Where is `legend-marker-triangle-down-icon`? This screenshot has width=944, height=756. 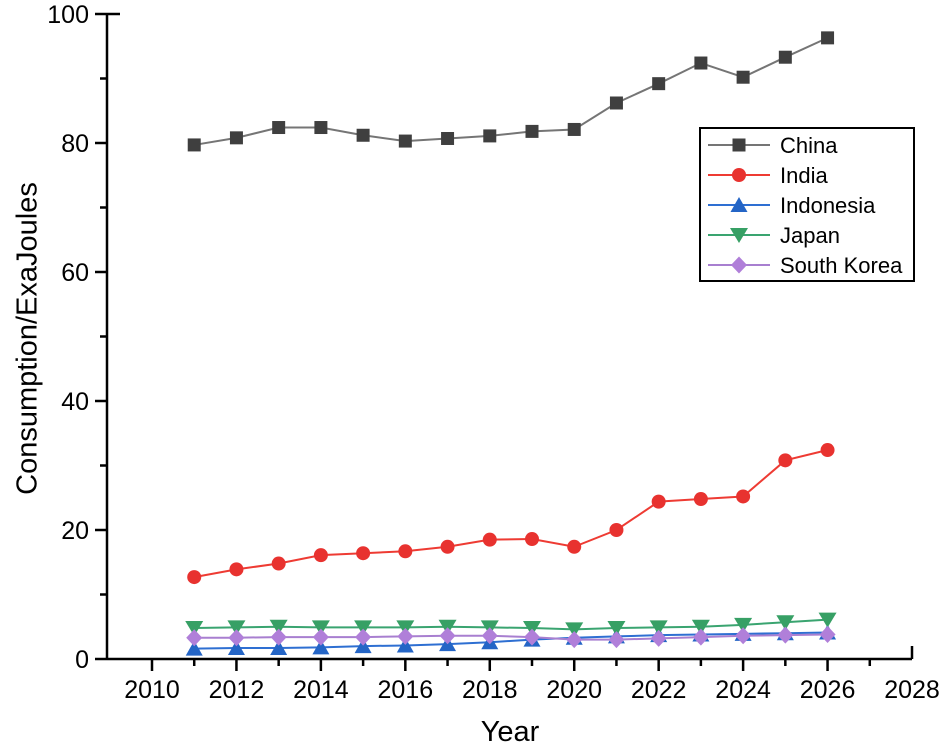
legend-marker-triangle-down-icon is located at coordinates (739, 235).